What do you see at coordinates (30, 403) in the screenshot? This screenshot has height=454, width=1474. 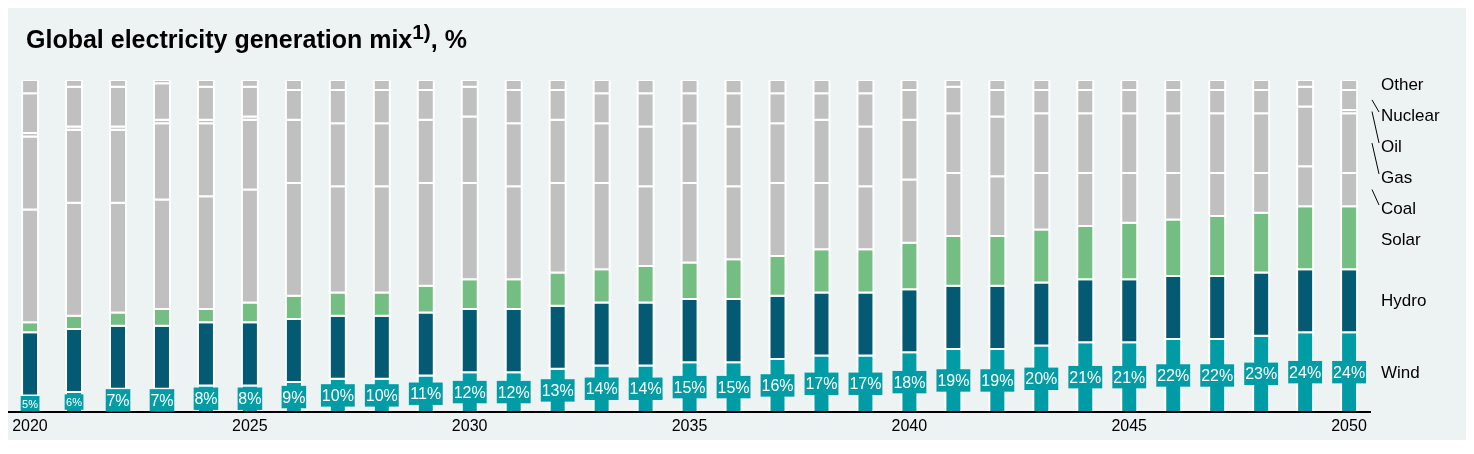 I see `data-label: 5%` at bounding box center [30, 403].